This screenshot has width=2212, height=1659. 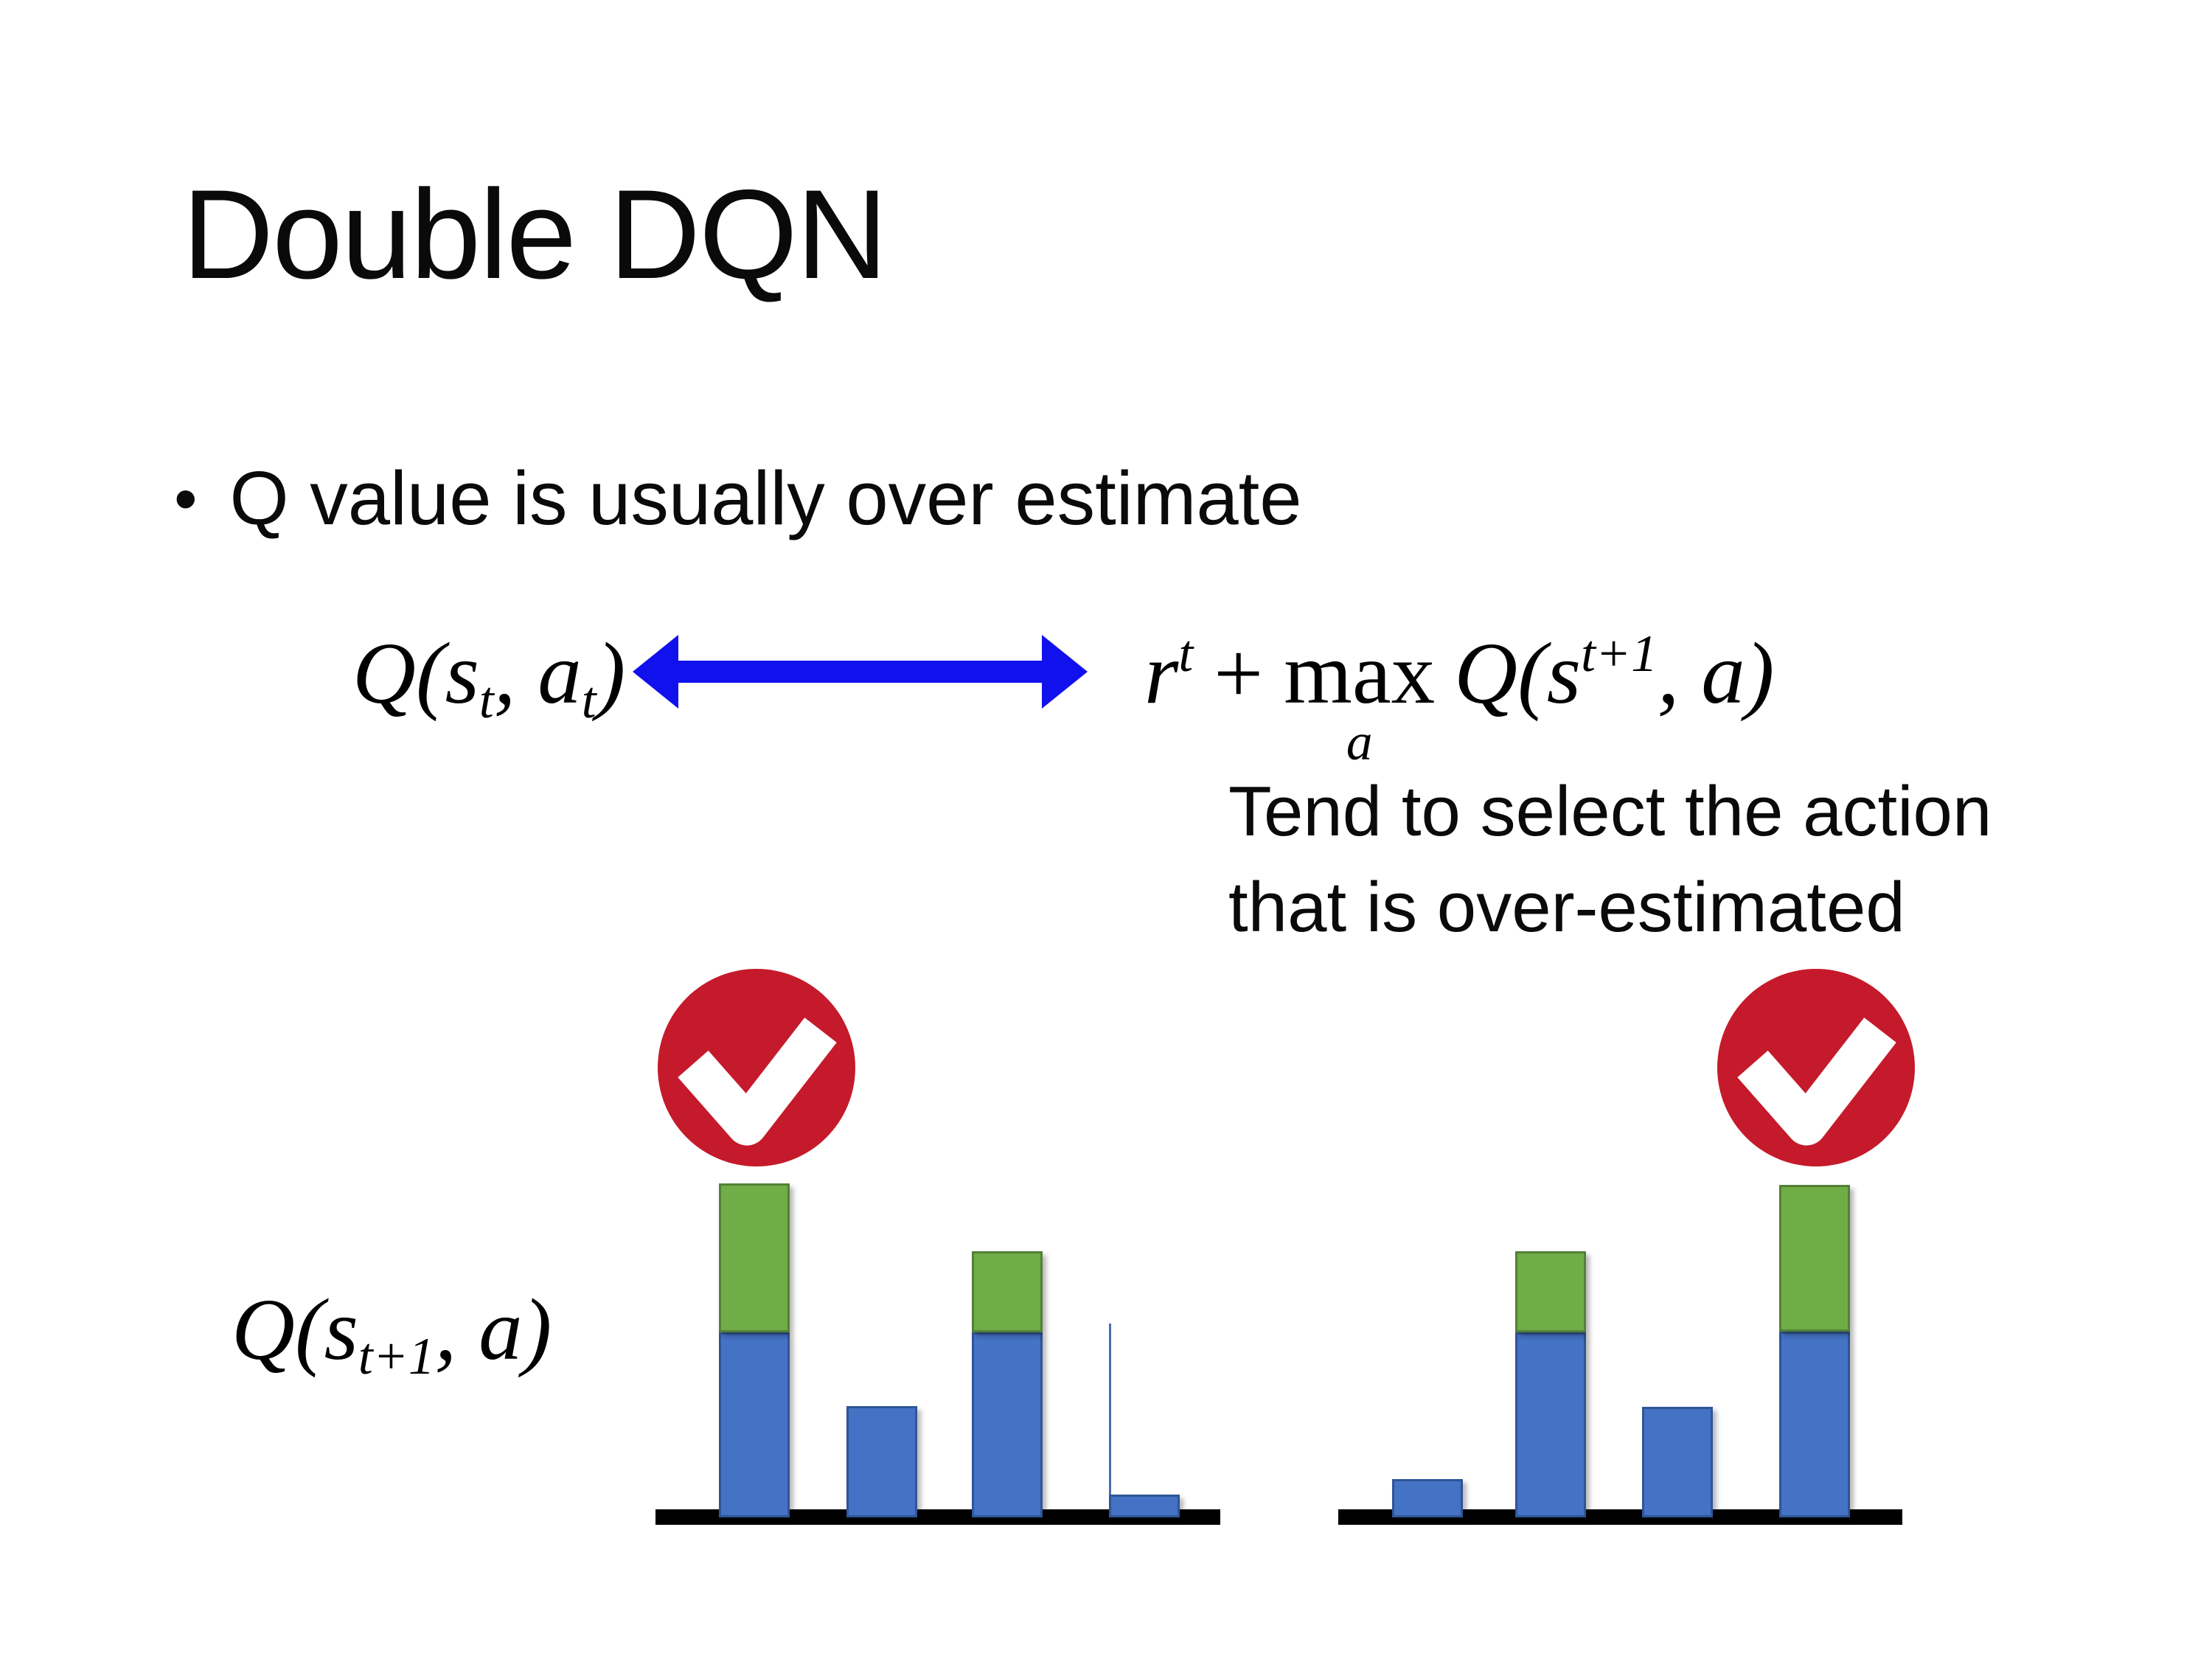 What do you see at coordinates (1359, 741) in the screenshot?
I see `max-subscript: a` at bounding box center [1359, 741].